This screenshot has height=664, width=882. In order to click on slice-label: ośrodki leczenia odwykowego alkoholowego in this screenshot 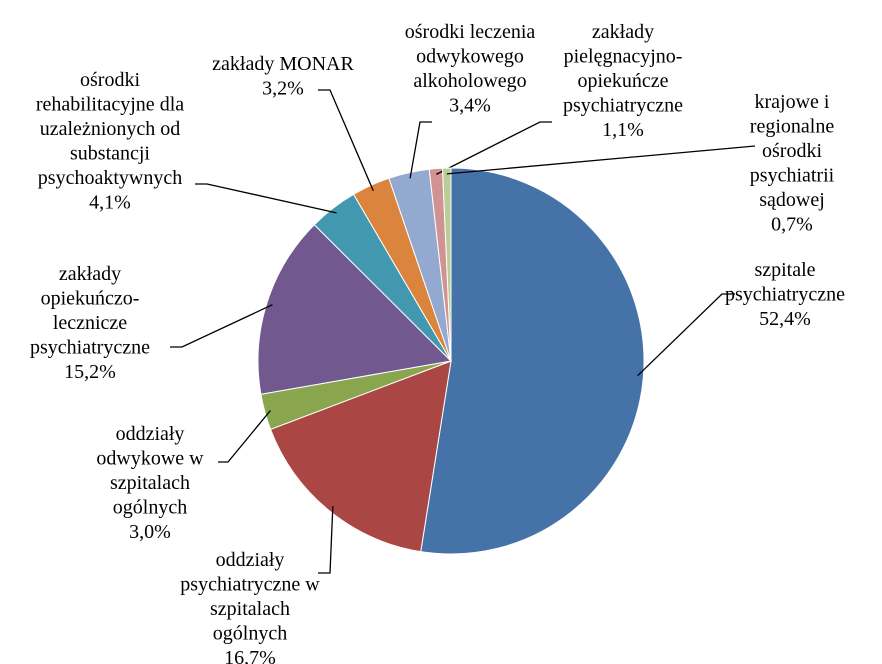, I will do `click(470, 56)`.